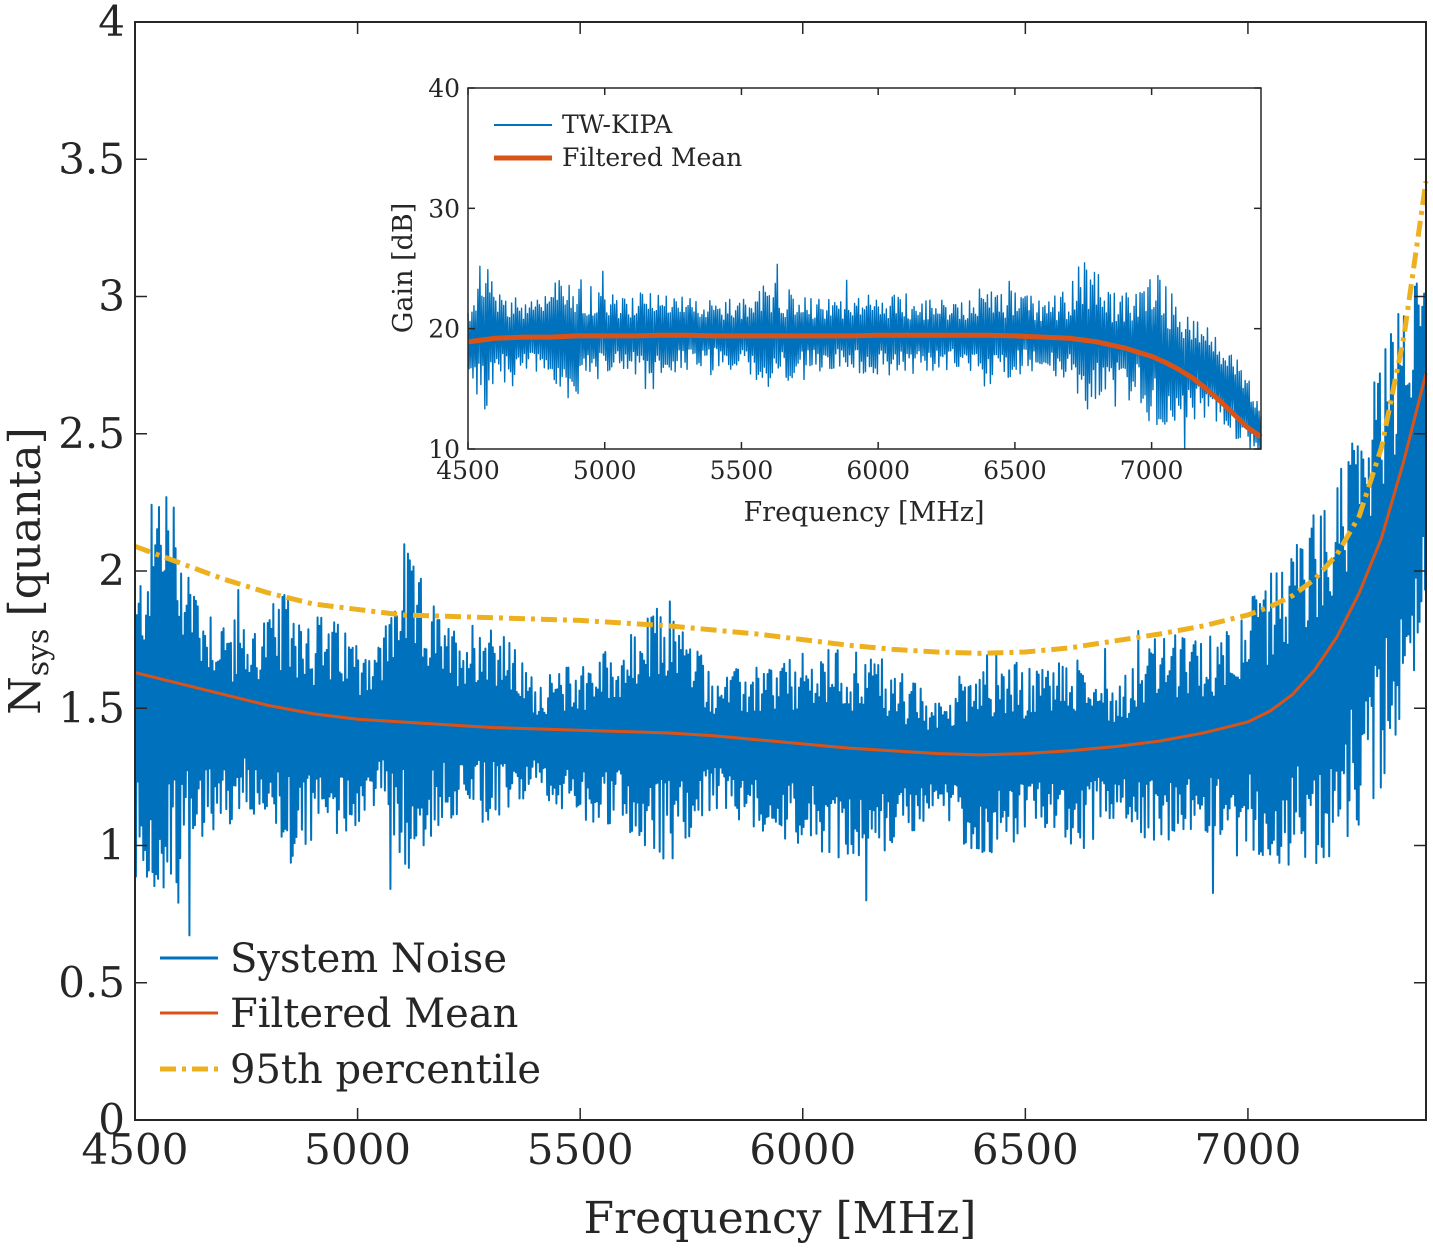 The width and height of the screenshot is (1433, 1248). What do you see at coordinates (38, 653) in the screenshot?
I see `main-y-axis-subscript: sys` at bounding box center [38, 653].